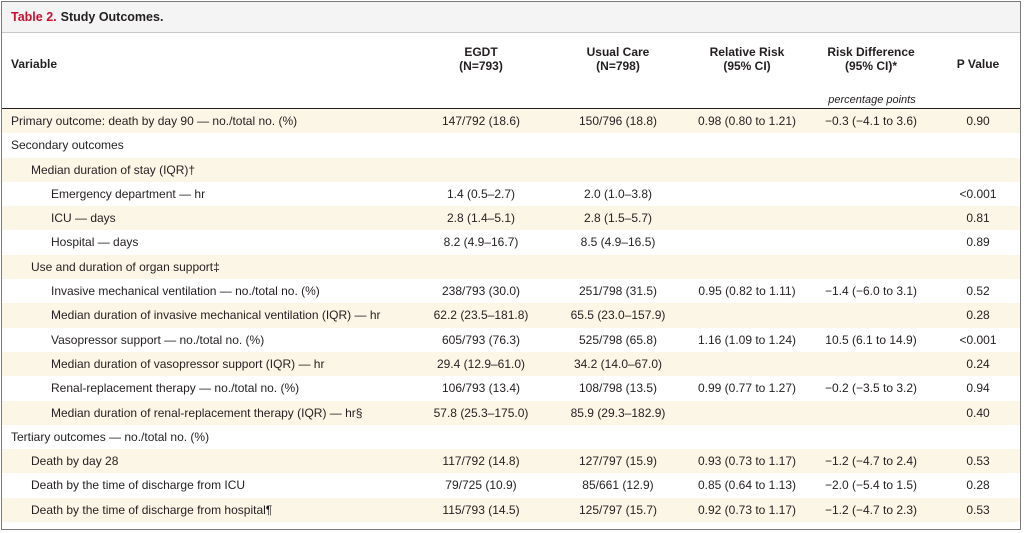 This screenshot has height=533, width=1024. Describe the element at coordinates (871, 461) in the screenshot. I see `cell-risk-difference: −1.2 (−4.7 to 2.4)` at that location.